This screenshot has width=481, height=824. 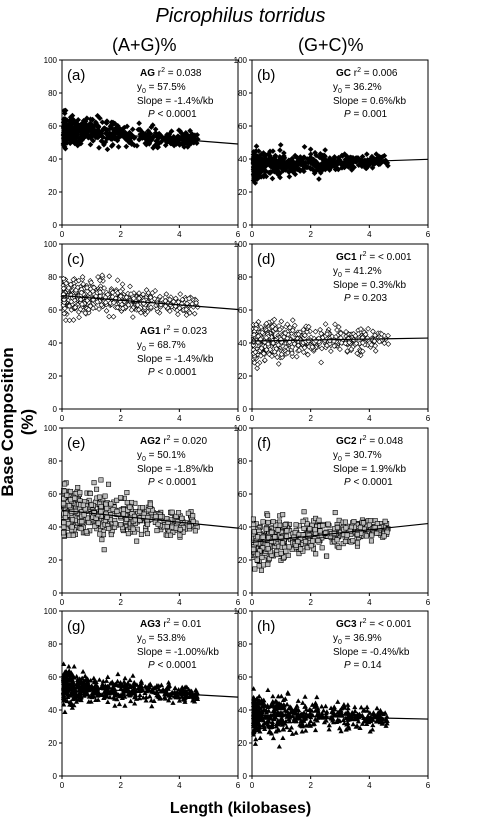 I want to click on column-header-ag: (A+G)%, so click(x=144, y=45).